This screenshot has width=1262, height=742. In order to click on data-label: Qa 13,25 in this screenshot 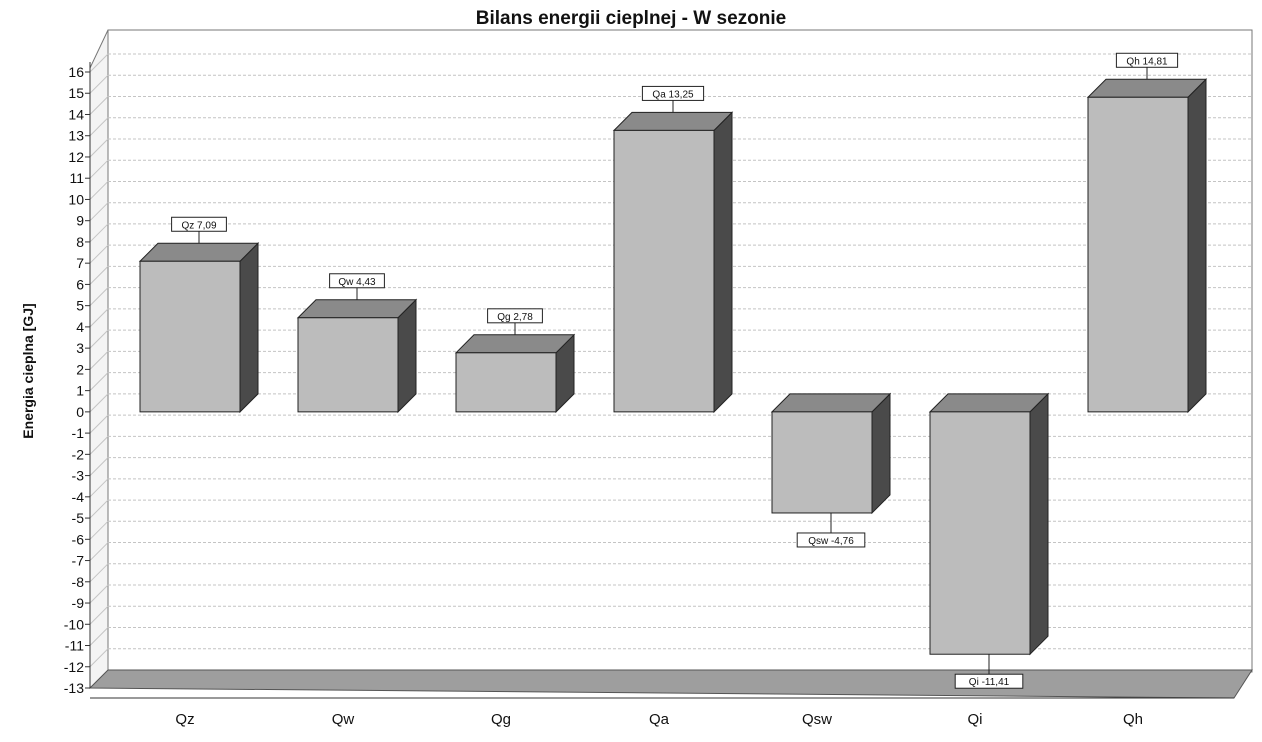, I will do `click(673, 94)`.